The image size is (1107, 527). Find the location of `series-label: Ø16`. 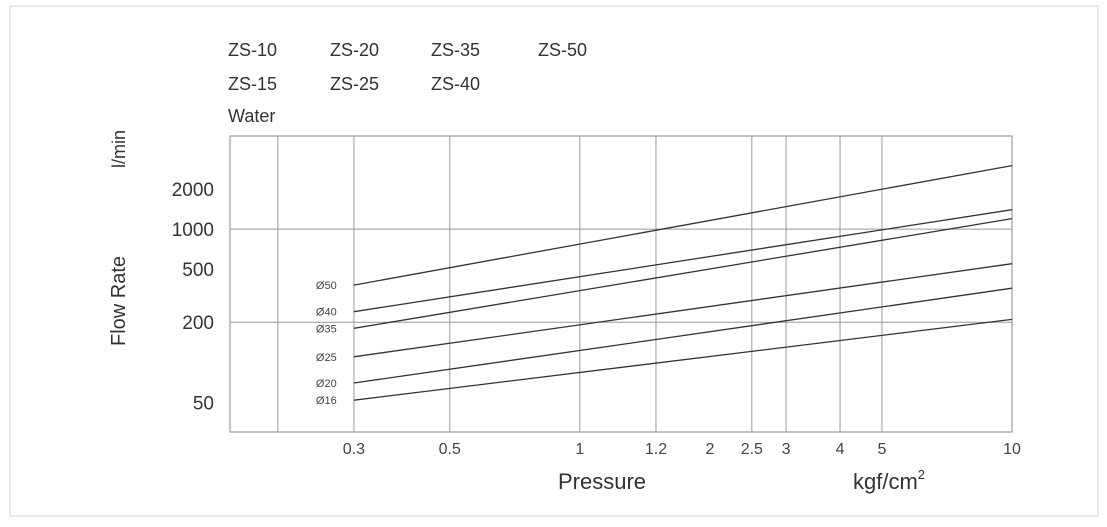

series-label: Ø16 is located at coordinates (326, 401).